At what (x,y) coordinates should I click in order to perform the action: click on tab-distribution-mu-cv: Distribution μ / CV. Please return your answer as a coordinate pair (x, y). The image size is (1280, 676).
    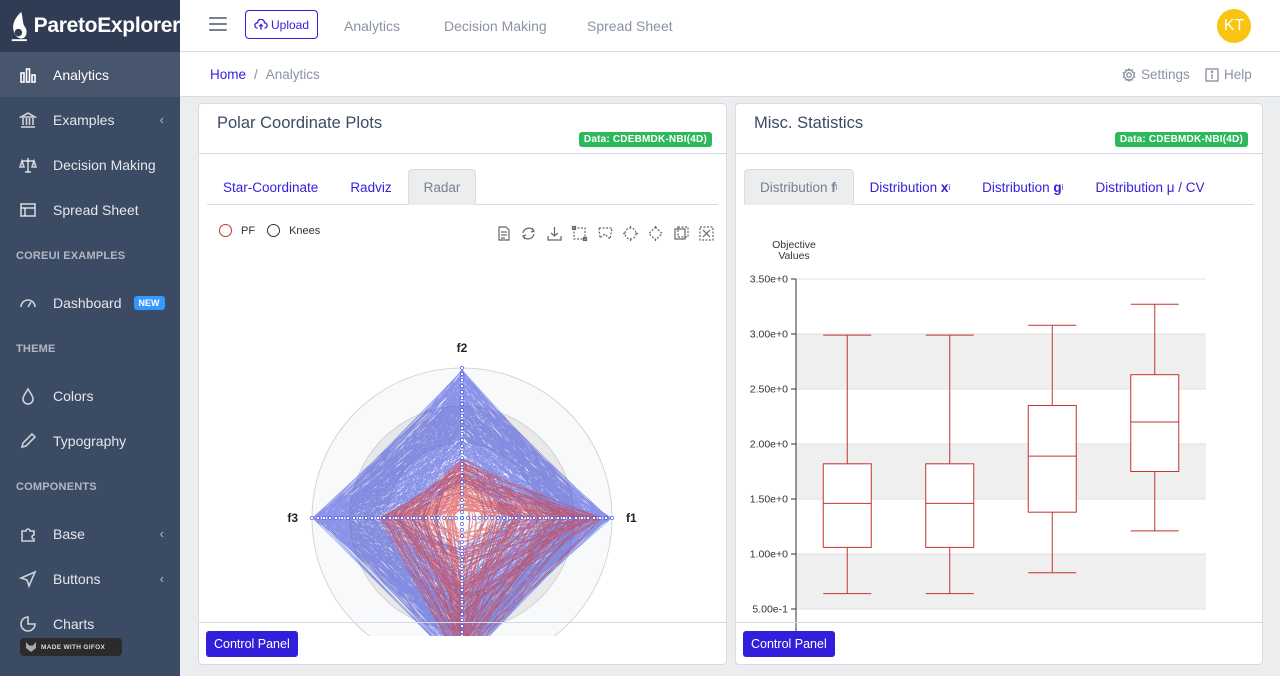
    Looking at the image, I should click on (1149, 187).